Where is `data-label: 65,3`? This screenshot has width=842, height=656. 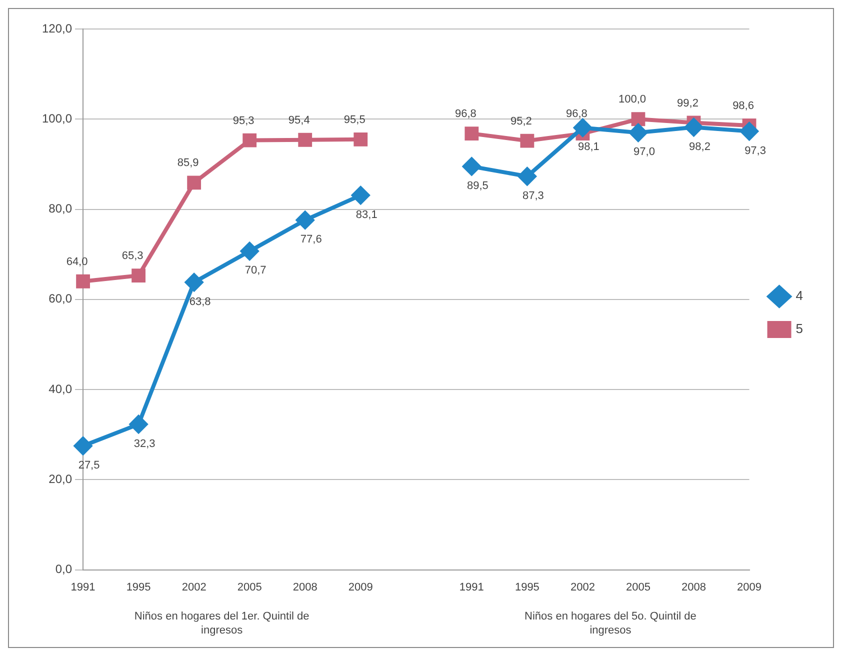
data-label: 65,3 is located at coordinates (133, 256).